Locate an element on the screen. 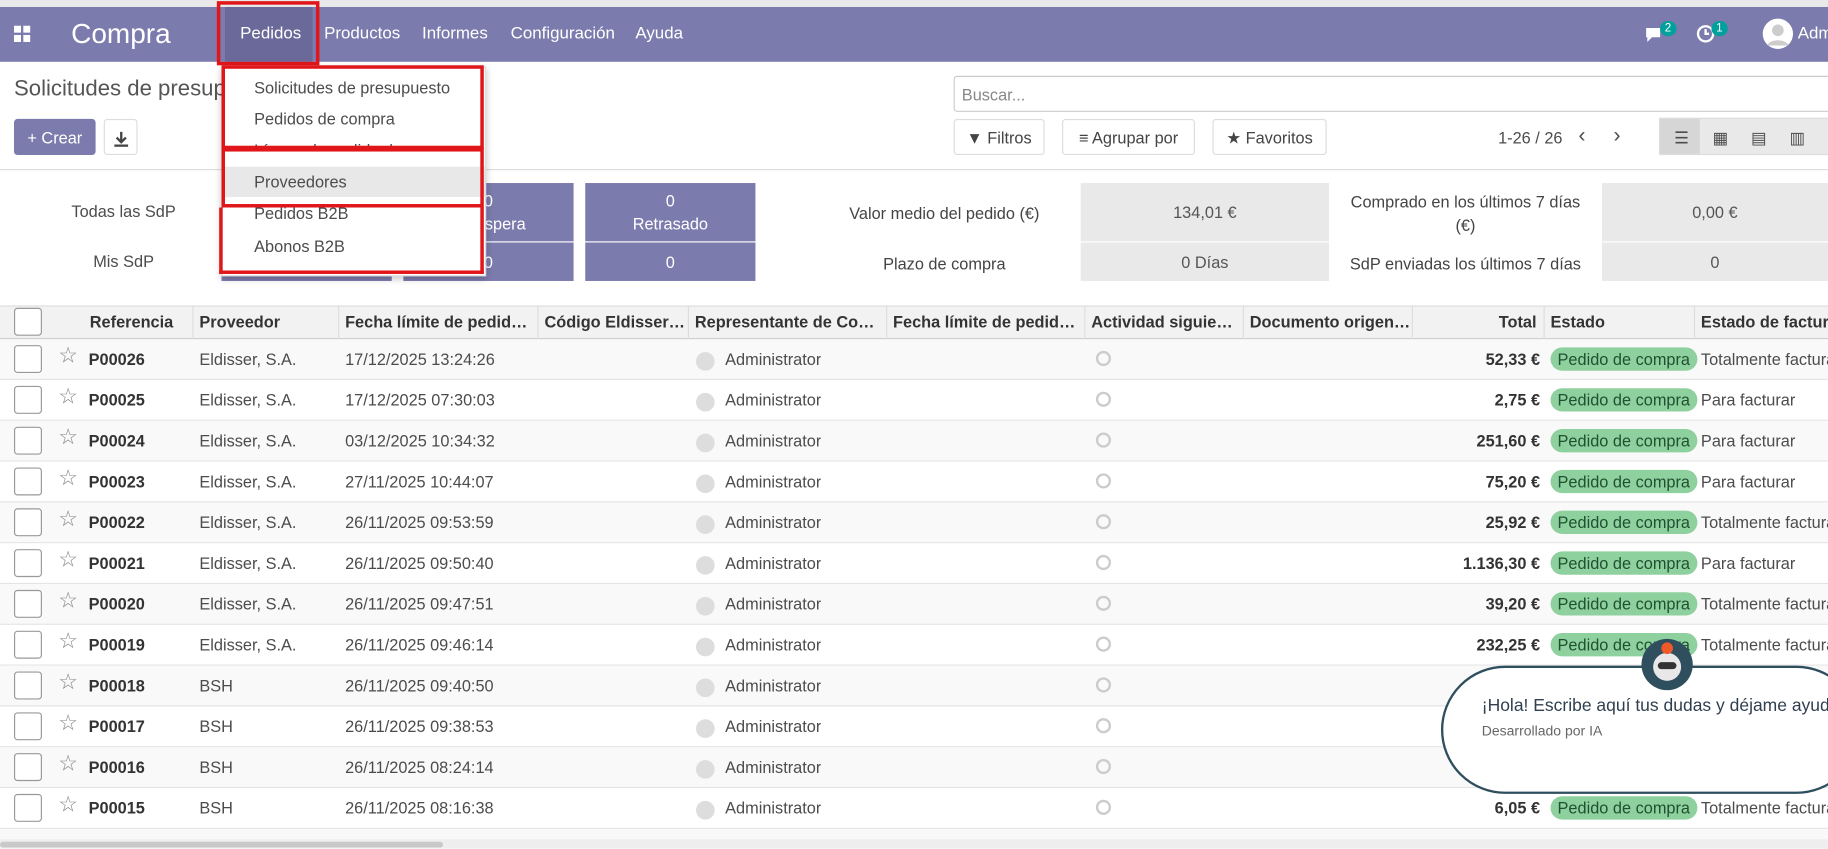 The height and width of the screenshot is (849, 1828). order-date: 26/11/2025 08:16:38 is located at coordinates (419, 808).